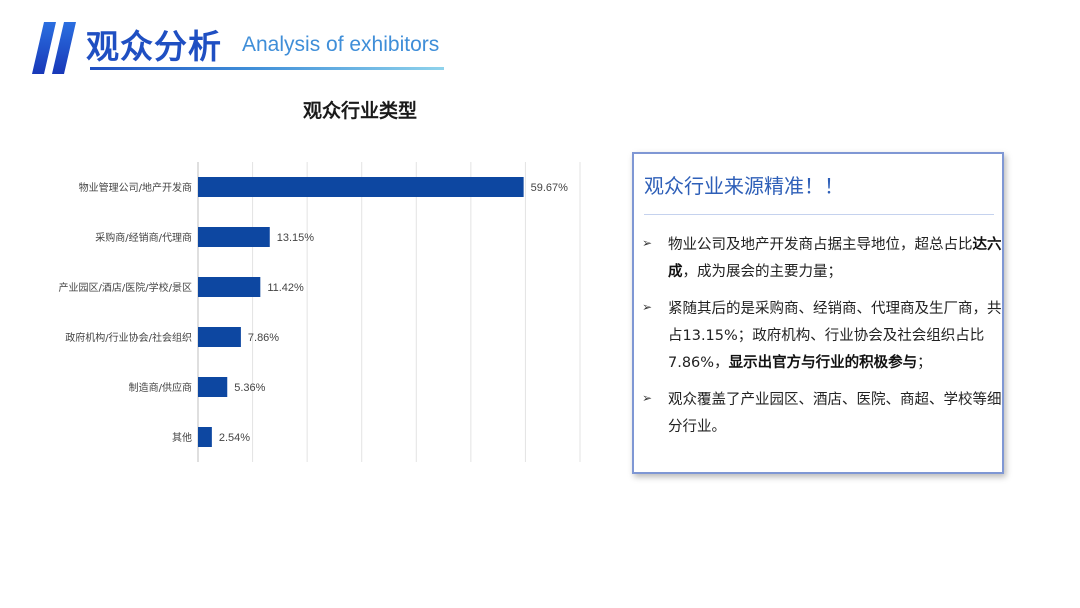  I want to click on data-label: 11.42%, so click(285, 288).